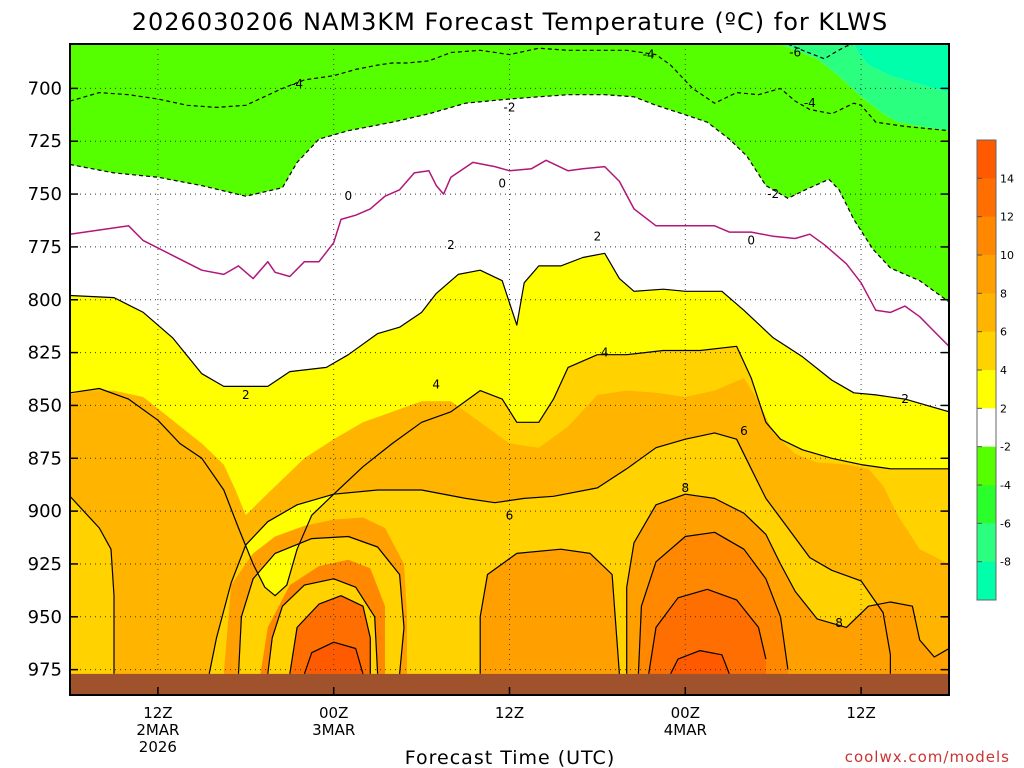 The height and width of the screenshot is (768, 1024). What do you see at coordinates (1007, 255) in the screenshot?
I see `colorbar-tick-label-2: 10` at bounding box center [1007, 255].